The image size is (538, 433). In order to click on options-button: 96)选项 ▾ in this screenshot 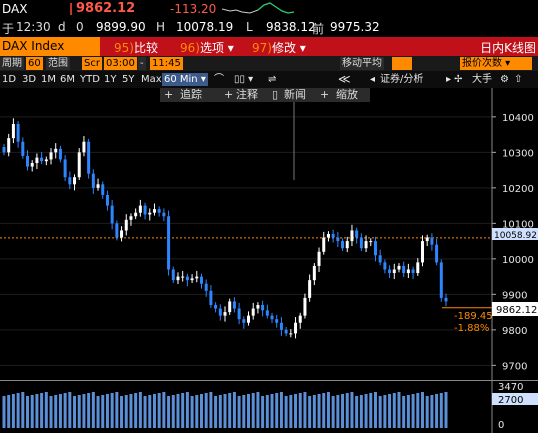, I will do `click(207, 48)`.